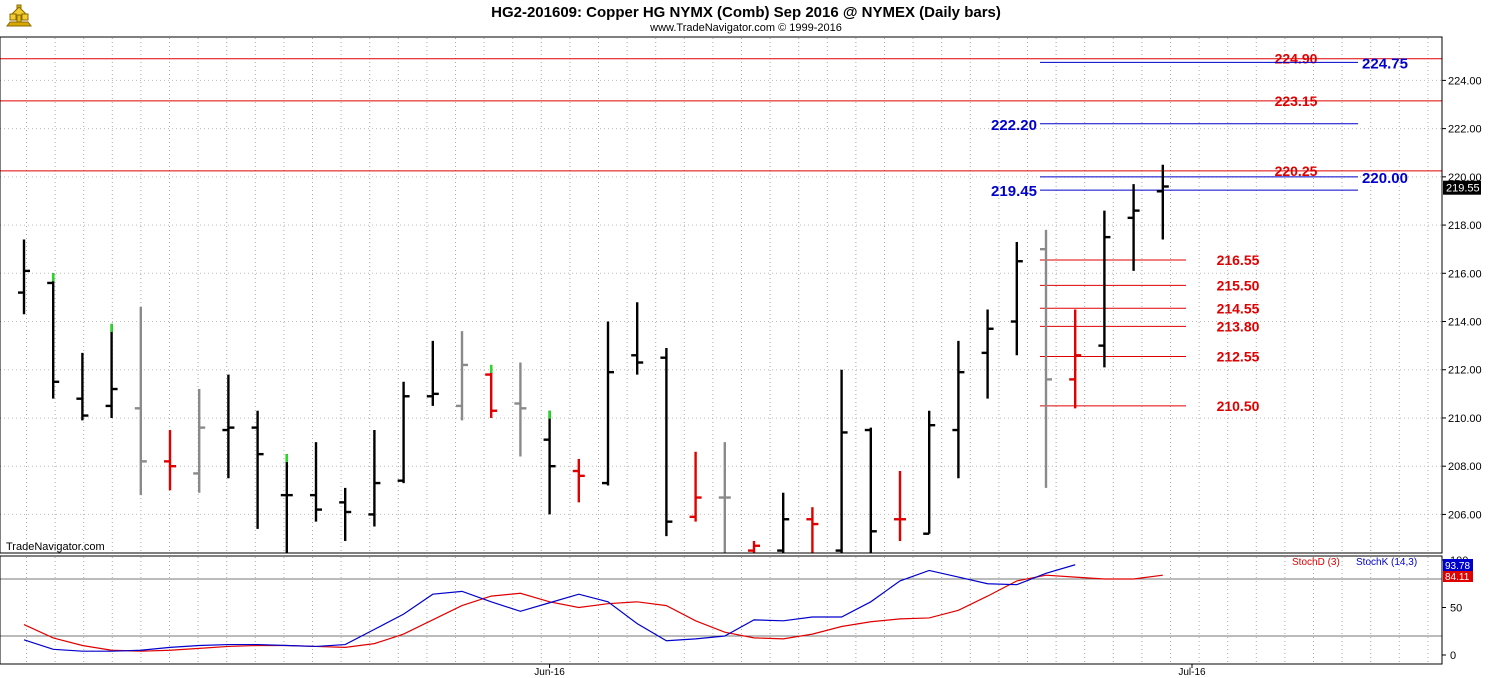 The height and width of the screenshot is (678, 1492). I want to click on trade-navigator-logo-icon, so click(19, 15).